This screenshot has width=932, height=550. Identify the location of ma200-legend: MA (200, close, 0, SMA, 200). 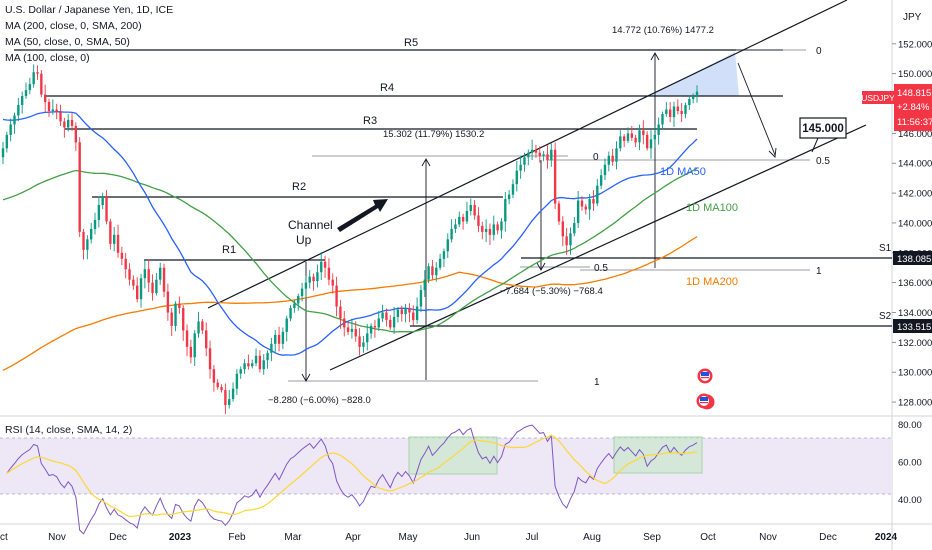
(73, 26).